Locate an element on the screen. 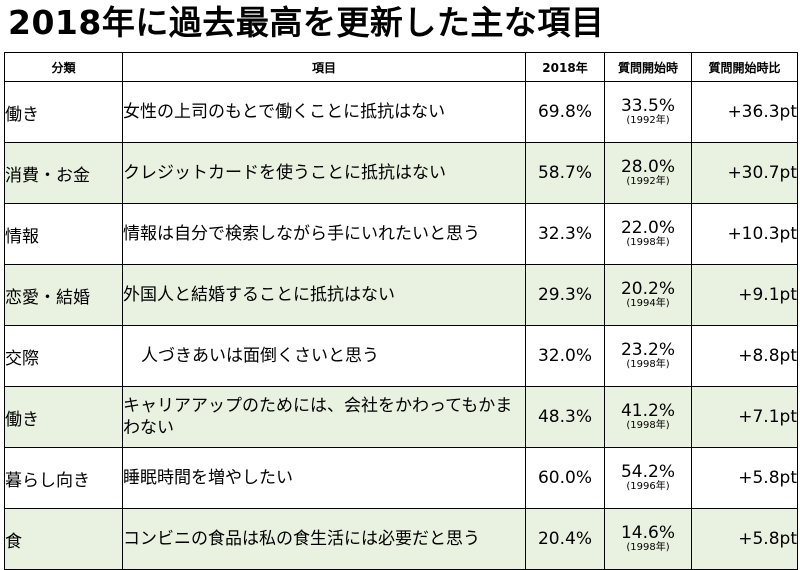 The height and width of the screenshot is (570, 800). row-category: 恋愛・結婚 is located at coordinates (63, 295).